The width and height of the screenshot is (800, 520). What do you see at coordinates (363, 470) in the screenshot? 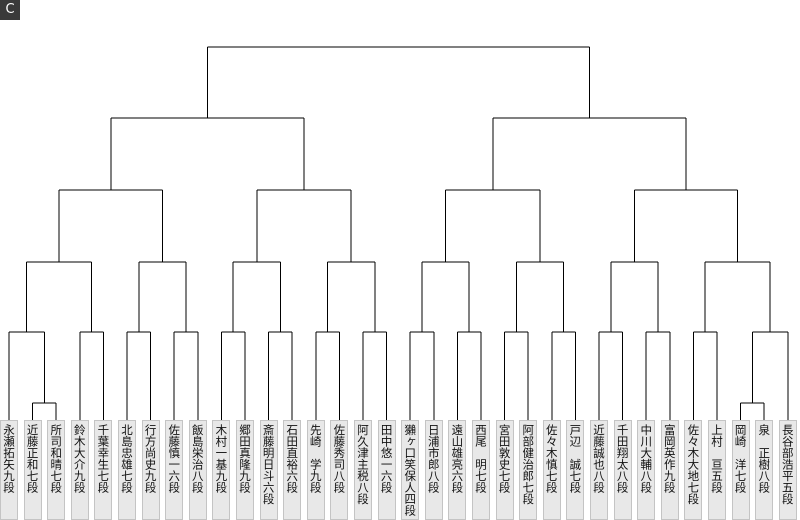
I see `player-name: 阿久津主税八段` at bounding box center [363, 470].